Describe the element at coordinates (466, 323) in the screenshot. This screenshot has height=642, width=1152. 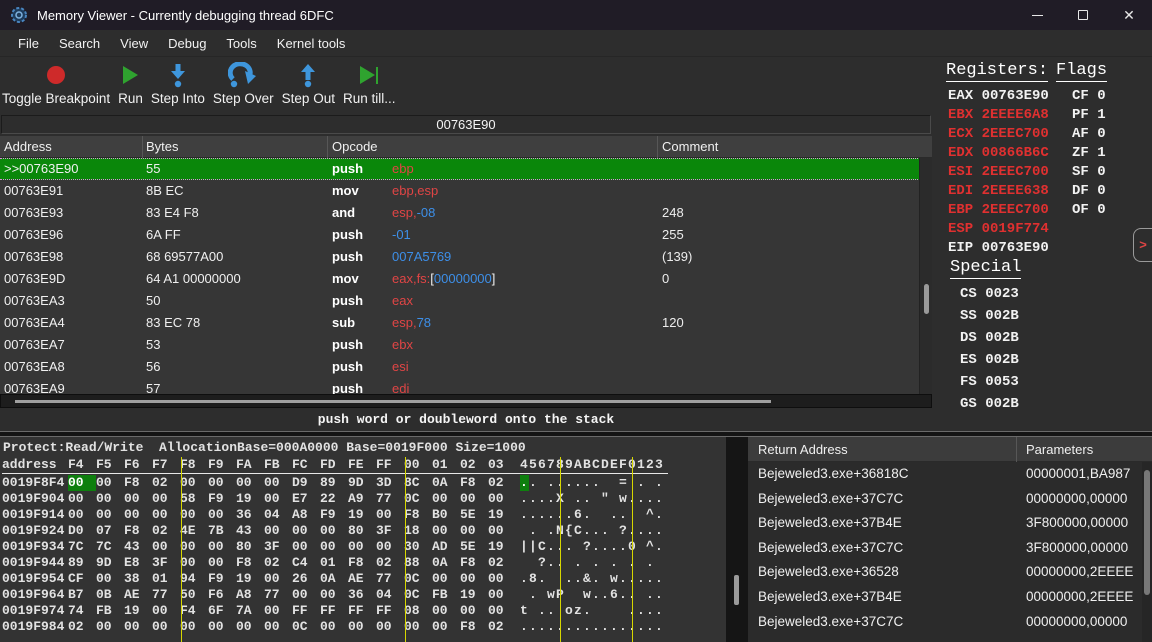
I see `disasm-row: 00763EA4 83 EC 78 sub esp,78 120` at that location.